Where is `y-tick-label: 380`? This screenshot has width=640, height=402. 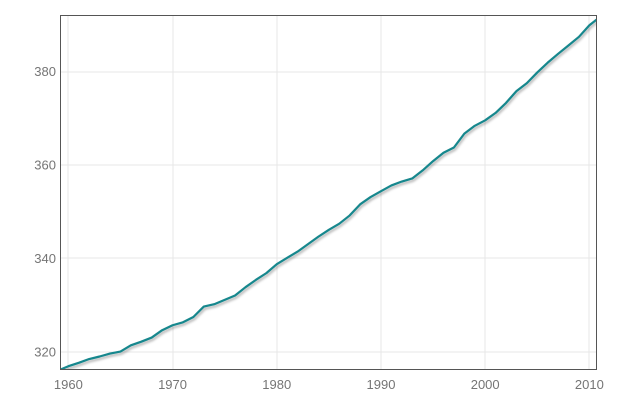 y-tick-label: 380 is located at coordinates (45, 71).